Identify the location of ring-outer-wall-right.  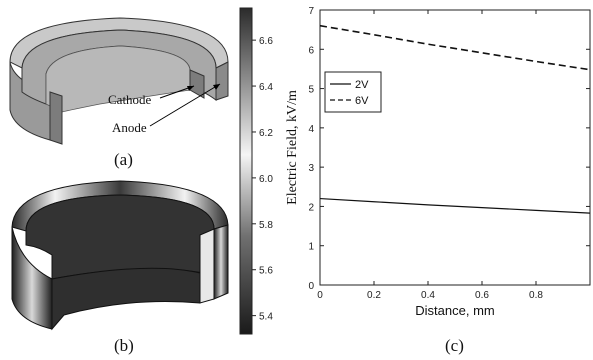
(222, 81).